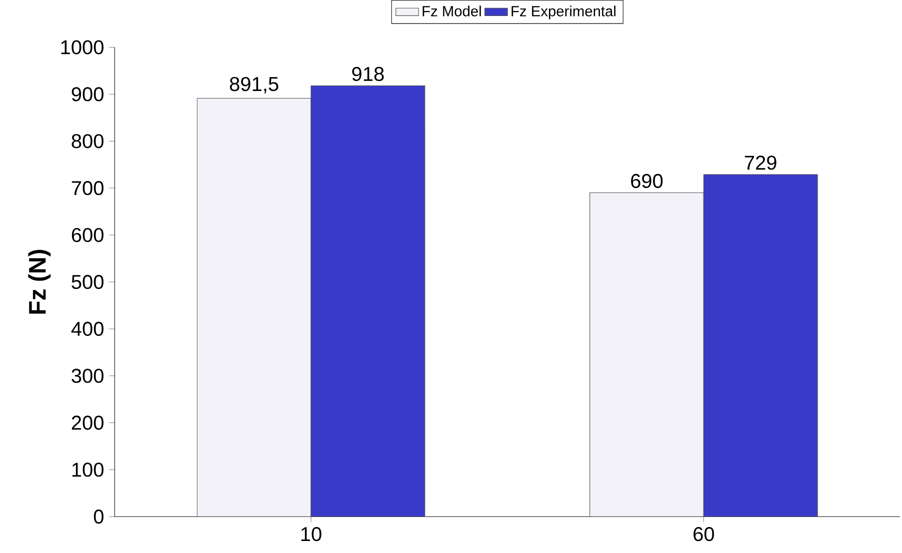 The image size is (902, 553). I want to click on y-axis-title: Fz (N), so click(39, 282).